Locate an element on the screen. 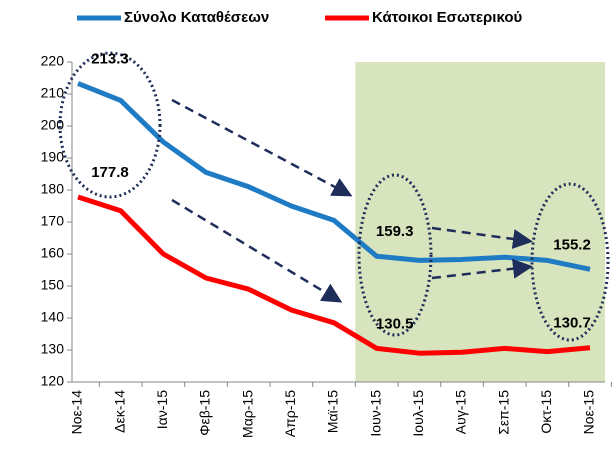 This screenshot has width=612, height=457. x-tick-label: Σεπ-15 is located at coordinates (503, 412).